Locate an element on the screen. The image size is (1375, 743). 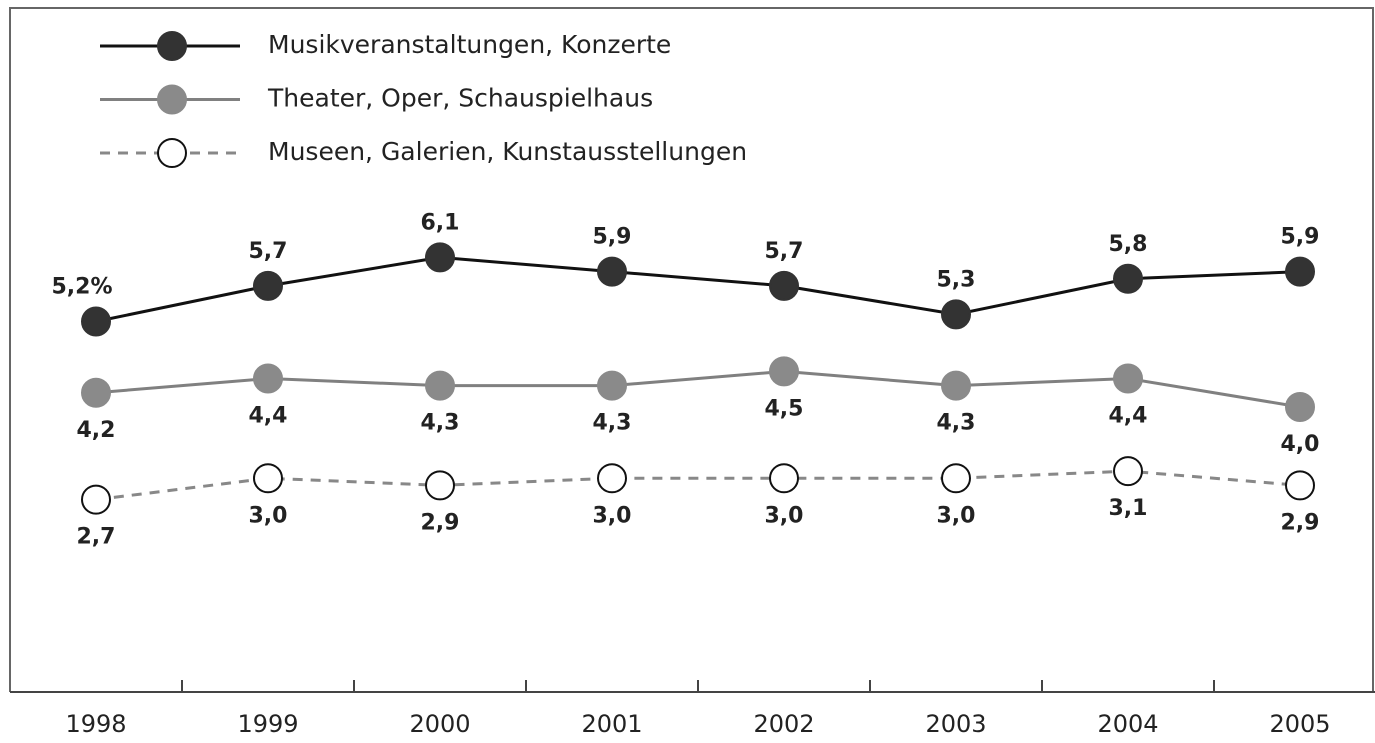
data-label: 4,0 is located at coordinates (1300, 444).